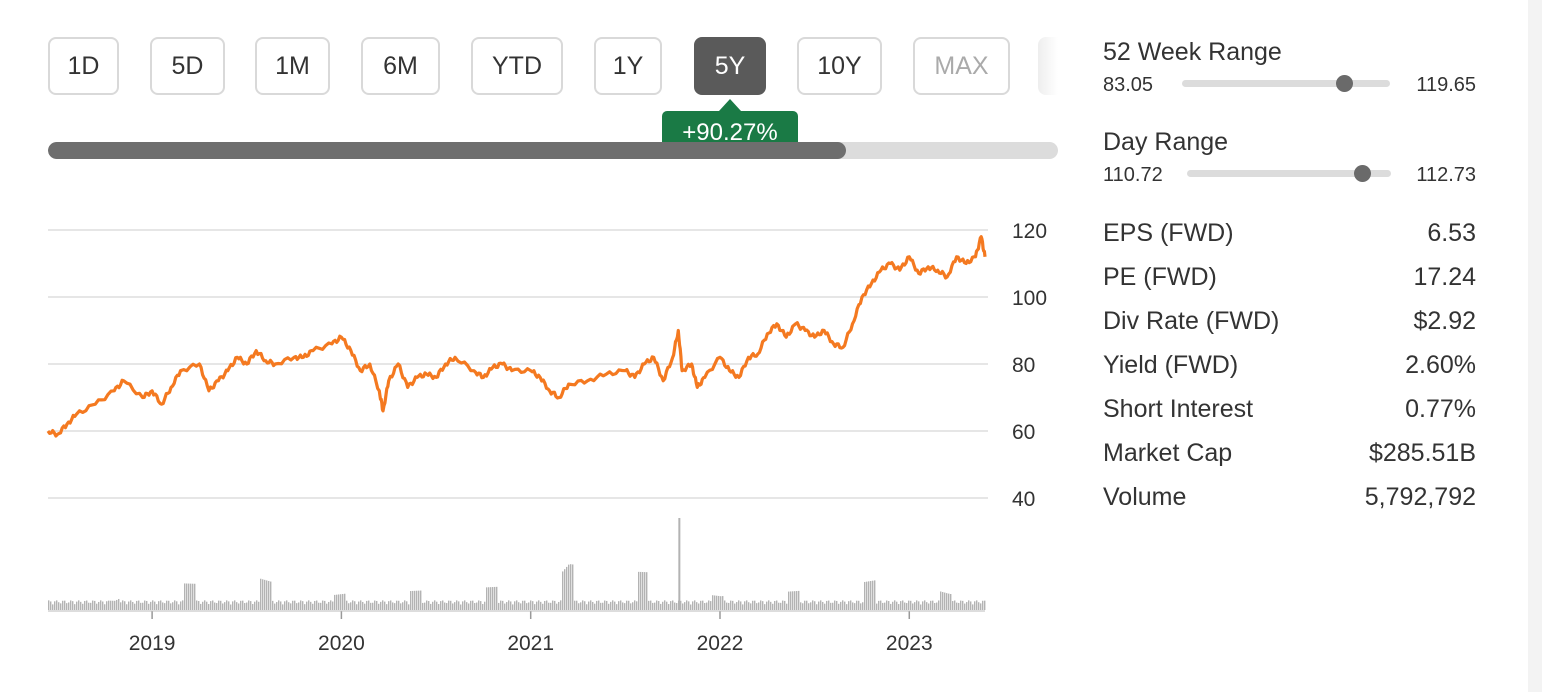 This screenshot has height=692, width=1542. Describe the element at coordinates (1023, 365) in the screenshot. I see `y-tick-label: 80` at that location.